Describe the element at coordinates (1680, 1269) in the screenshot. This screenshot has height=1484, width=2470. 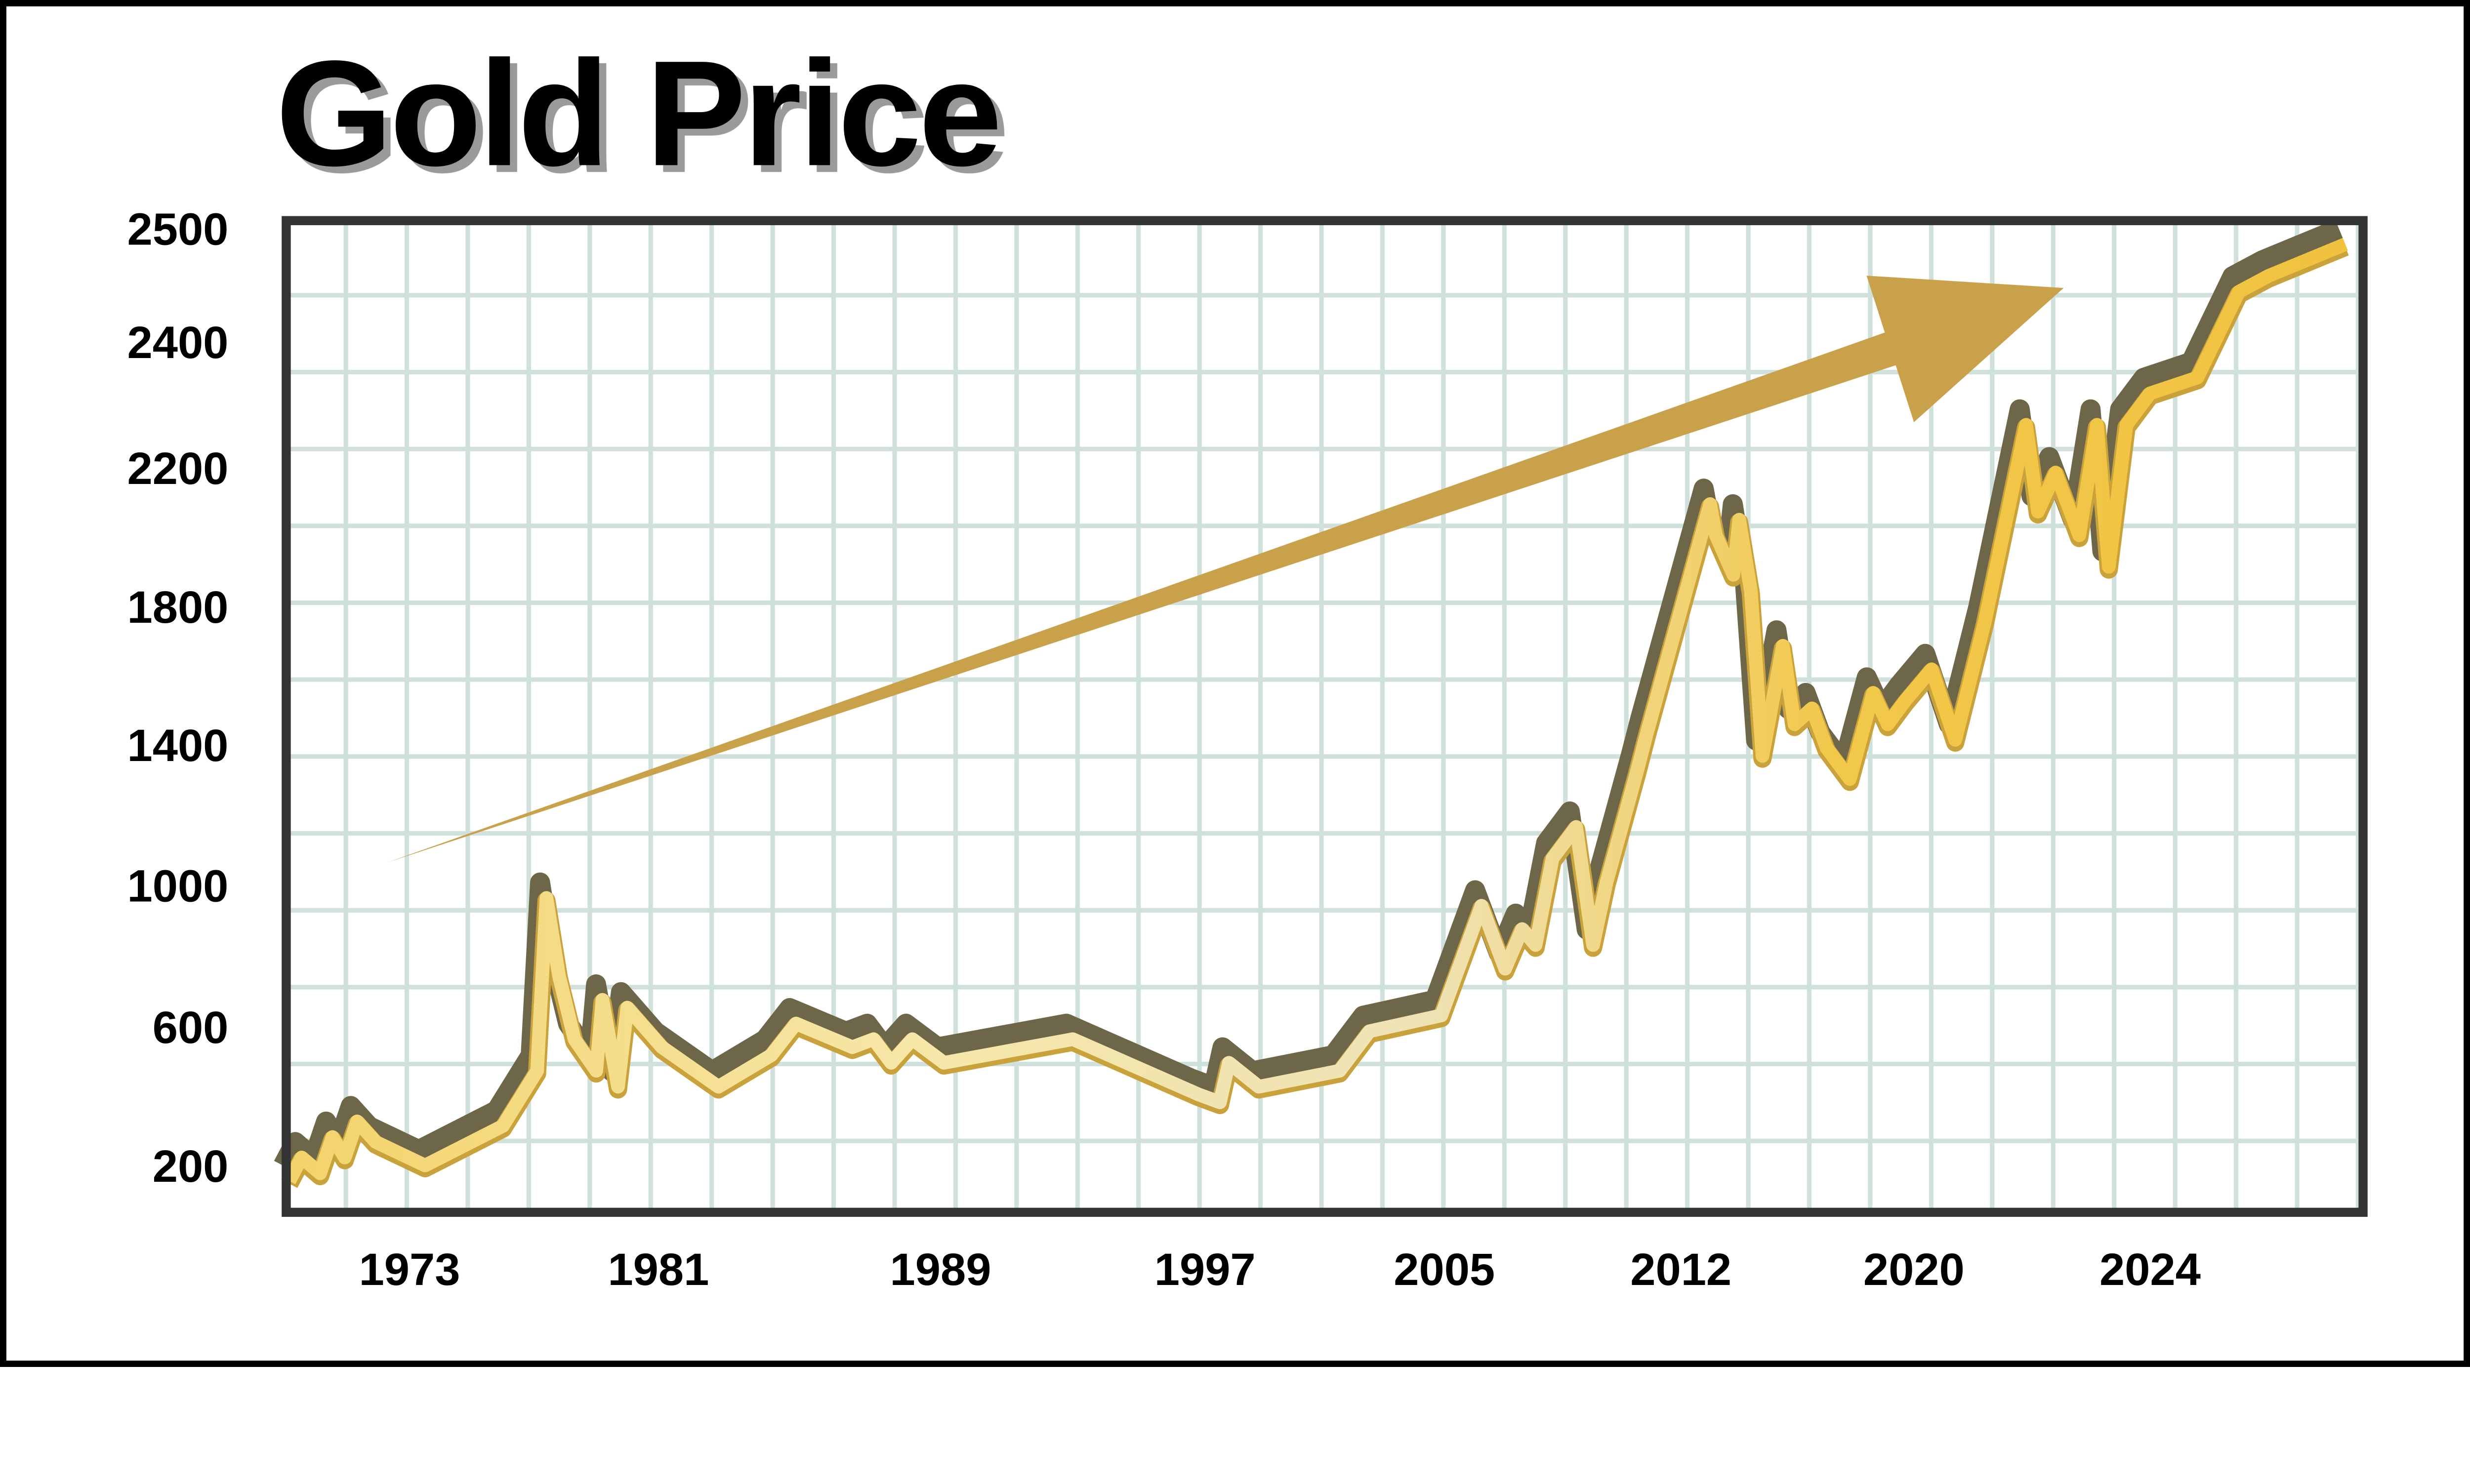
I see `x-tick-label: 2012` at that location.